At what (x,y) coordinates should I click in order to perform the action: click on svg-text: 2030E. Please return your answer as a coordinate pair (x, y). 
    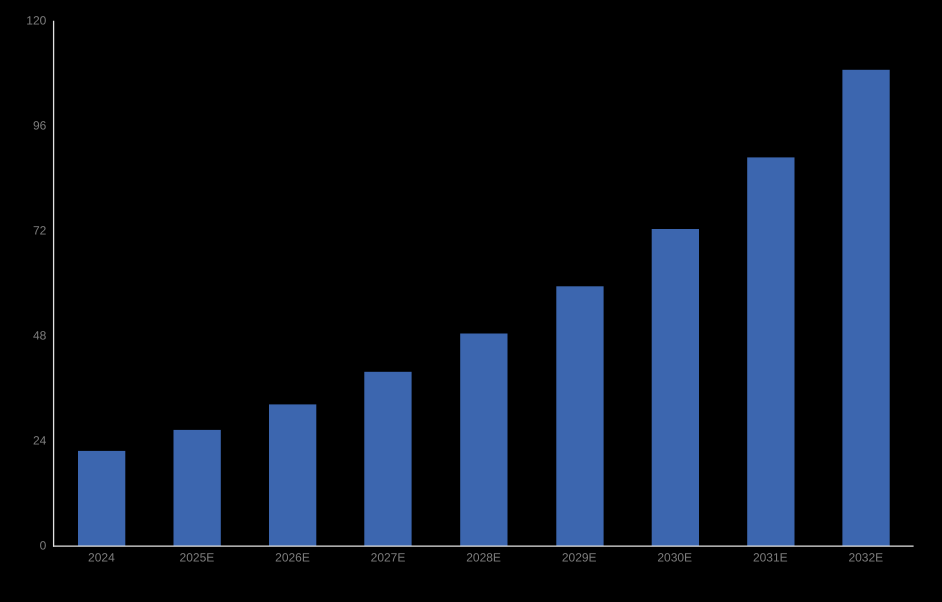
    Looking at the image, I should click on (674, 558).